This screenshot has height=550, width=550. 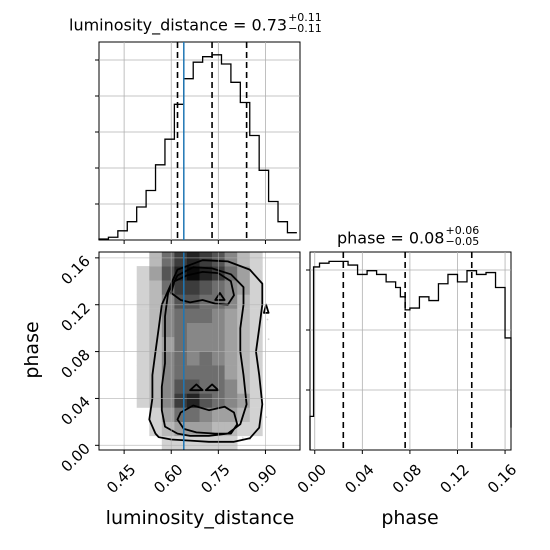 What do you see at coordinates (462, 241) in the screenshot?
I see `title-minus: −0.05` at bounding box center [462, 241].